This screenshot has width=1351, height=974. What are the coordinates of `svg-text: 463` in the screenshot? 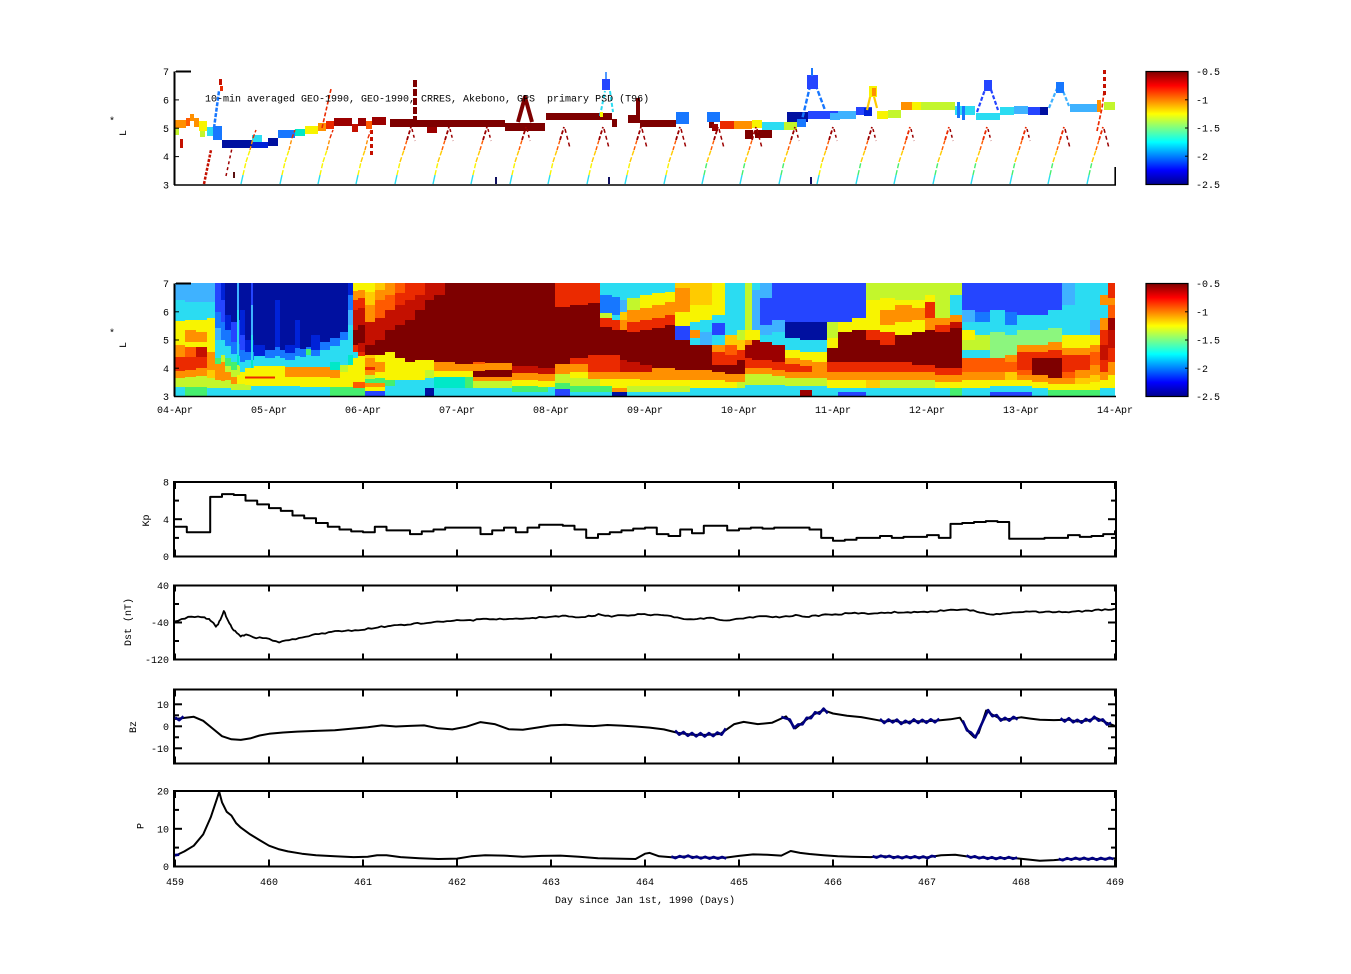 It's located at (551, 883).